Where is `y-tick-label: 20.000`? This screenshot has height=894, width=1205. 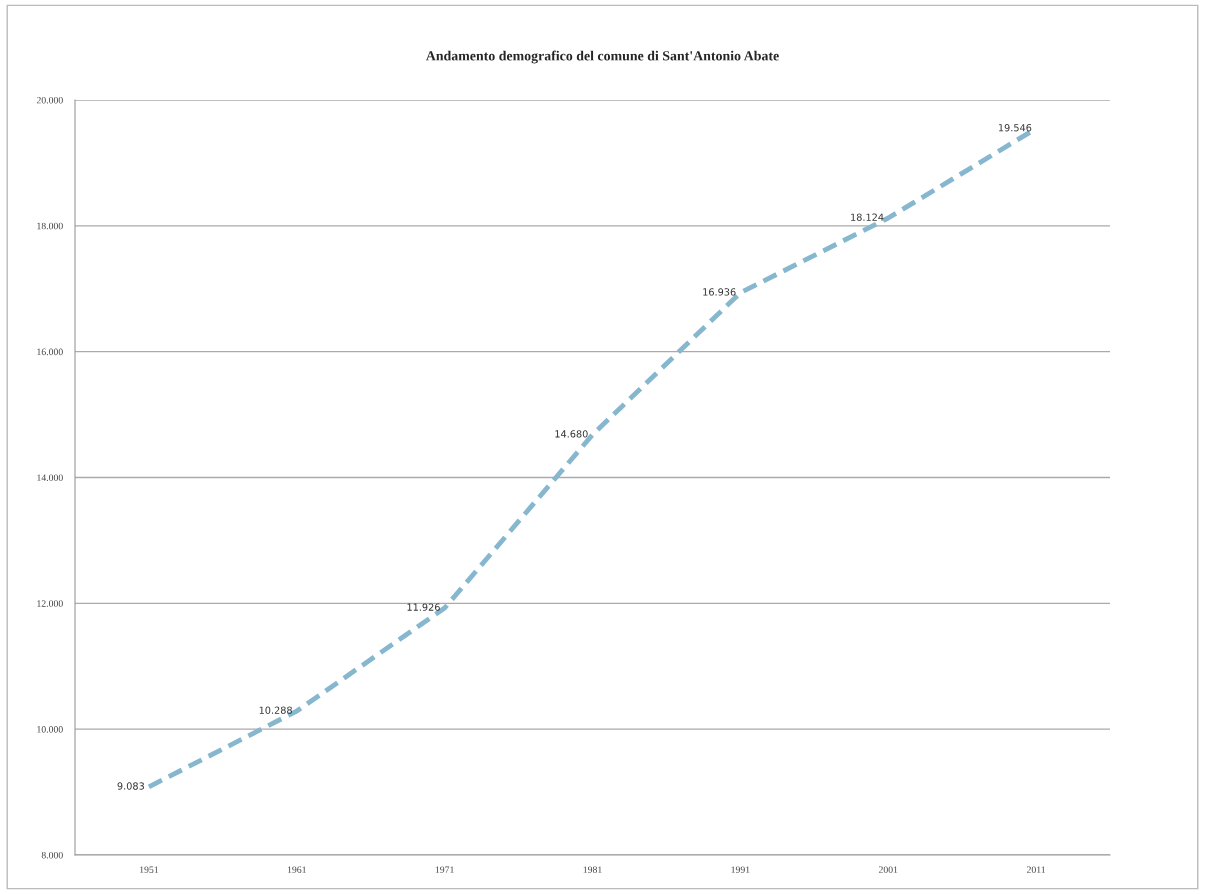
y-tick-label: 20.000 is located at coordinates (49, 100).